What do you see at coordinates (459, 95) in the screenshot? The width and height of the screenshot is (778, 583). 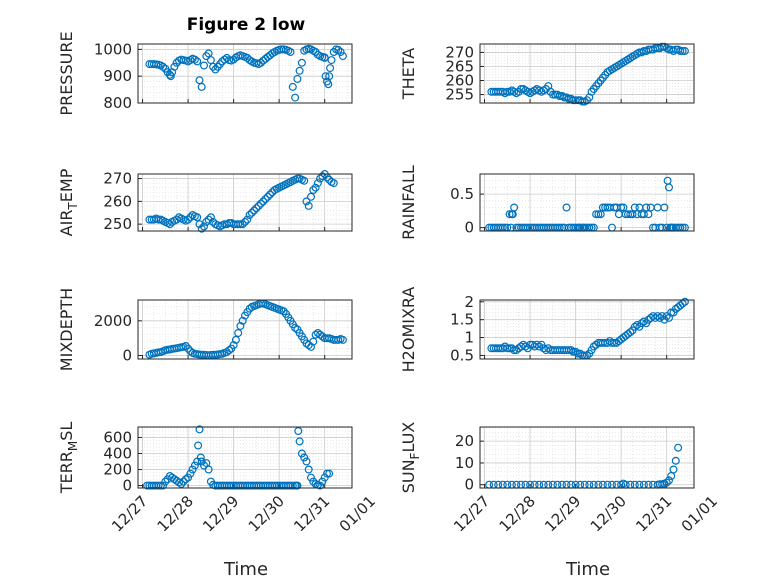 I see `y-tick-label: 255` at bounding box center [459, 95].